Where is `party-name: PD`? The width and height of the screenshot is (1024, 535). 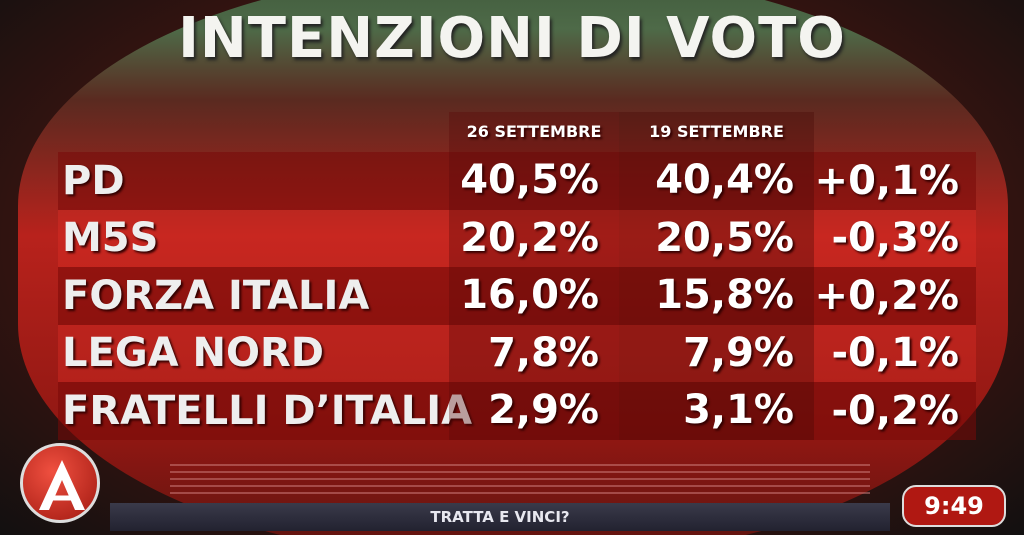
party-name: PD is located at coordinates (93, 180).